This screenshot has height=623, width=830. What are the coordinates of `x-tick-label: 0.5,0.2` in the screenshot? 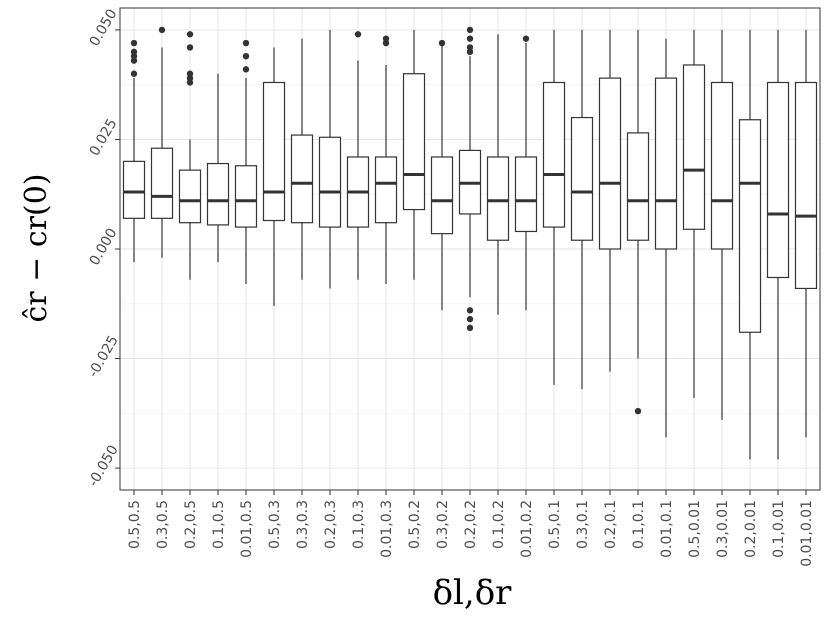 It's located at (415, 524).